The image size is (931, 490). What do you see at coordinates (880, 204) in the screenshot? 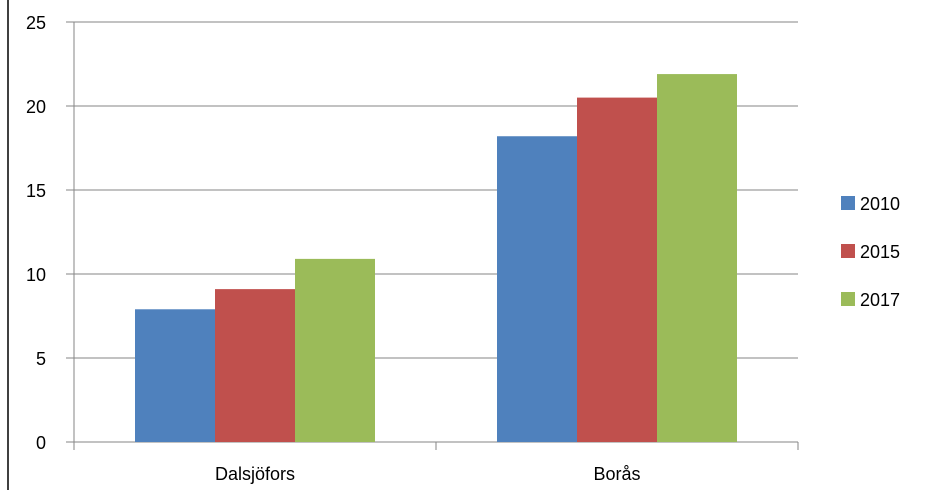
I see `legend-label: 2010` at bounding box center [880, 204].